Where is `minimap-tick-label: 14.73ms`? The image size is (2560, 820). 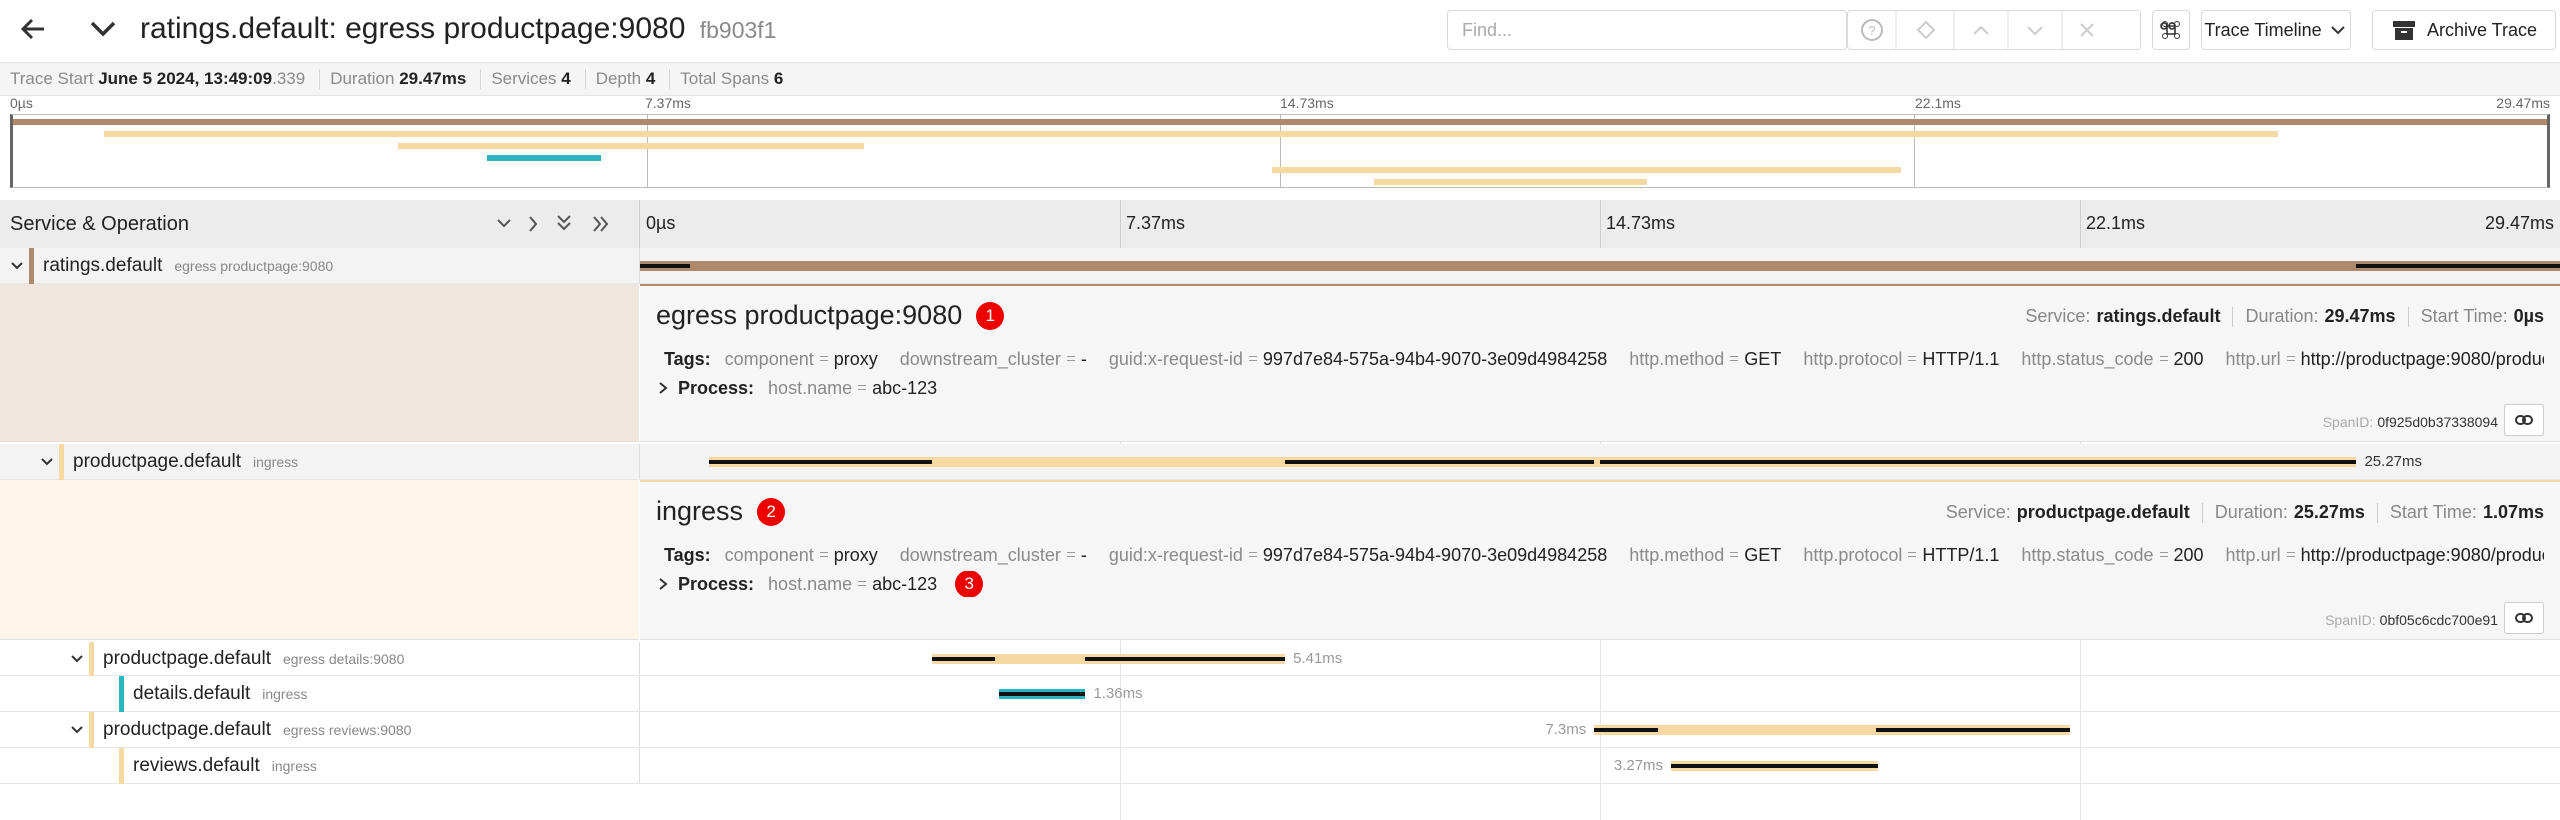
minimap-tick-label: 14.73ms is located at coordinates (1307, 103).